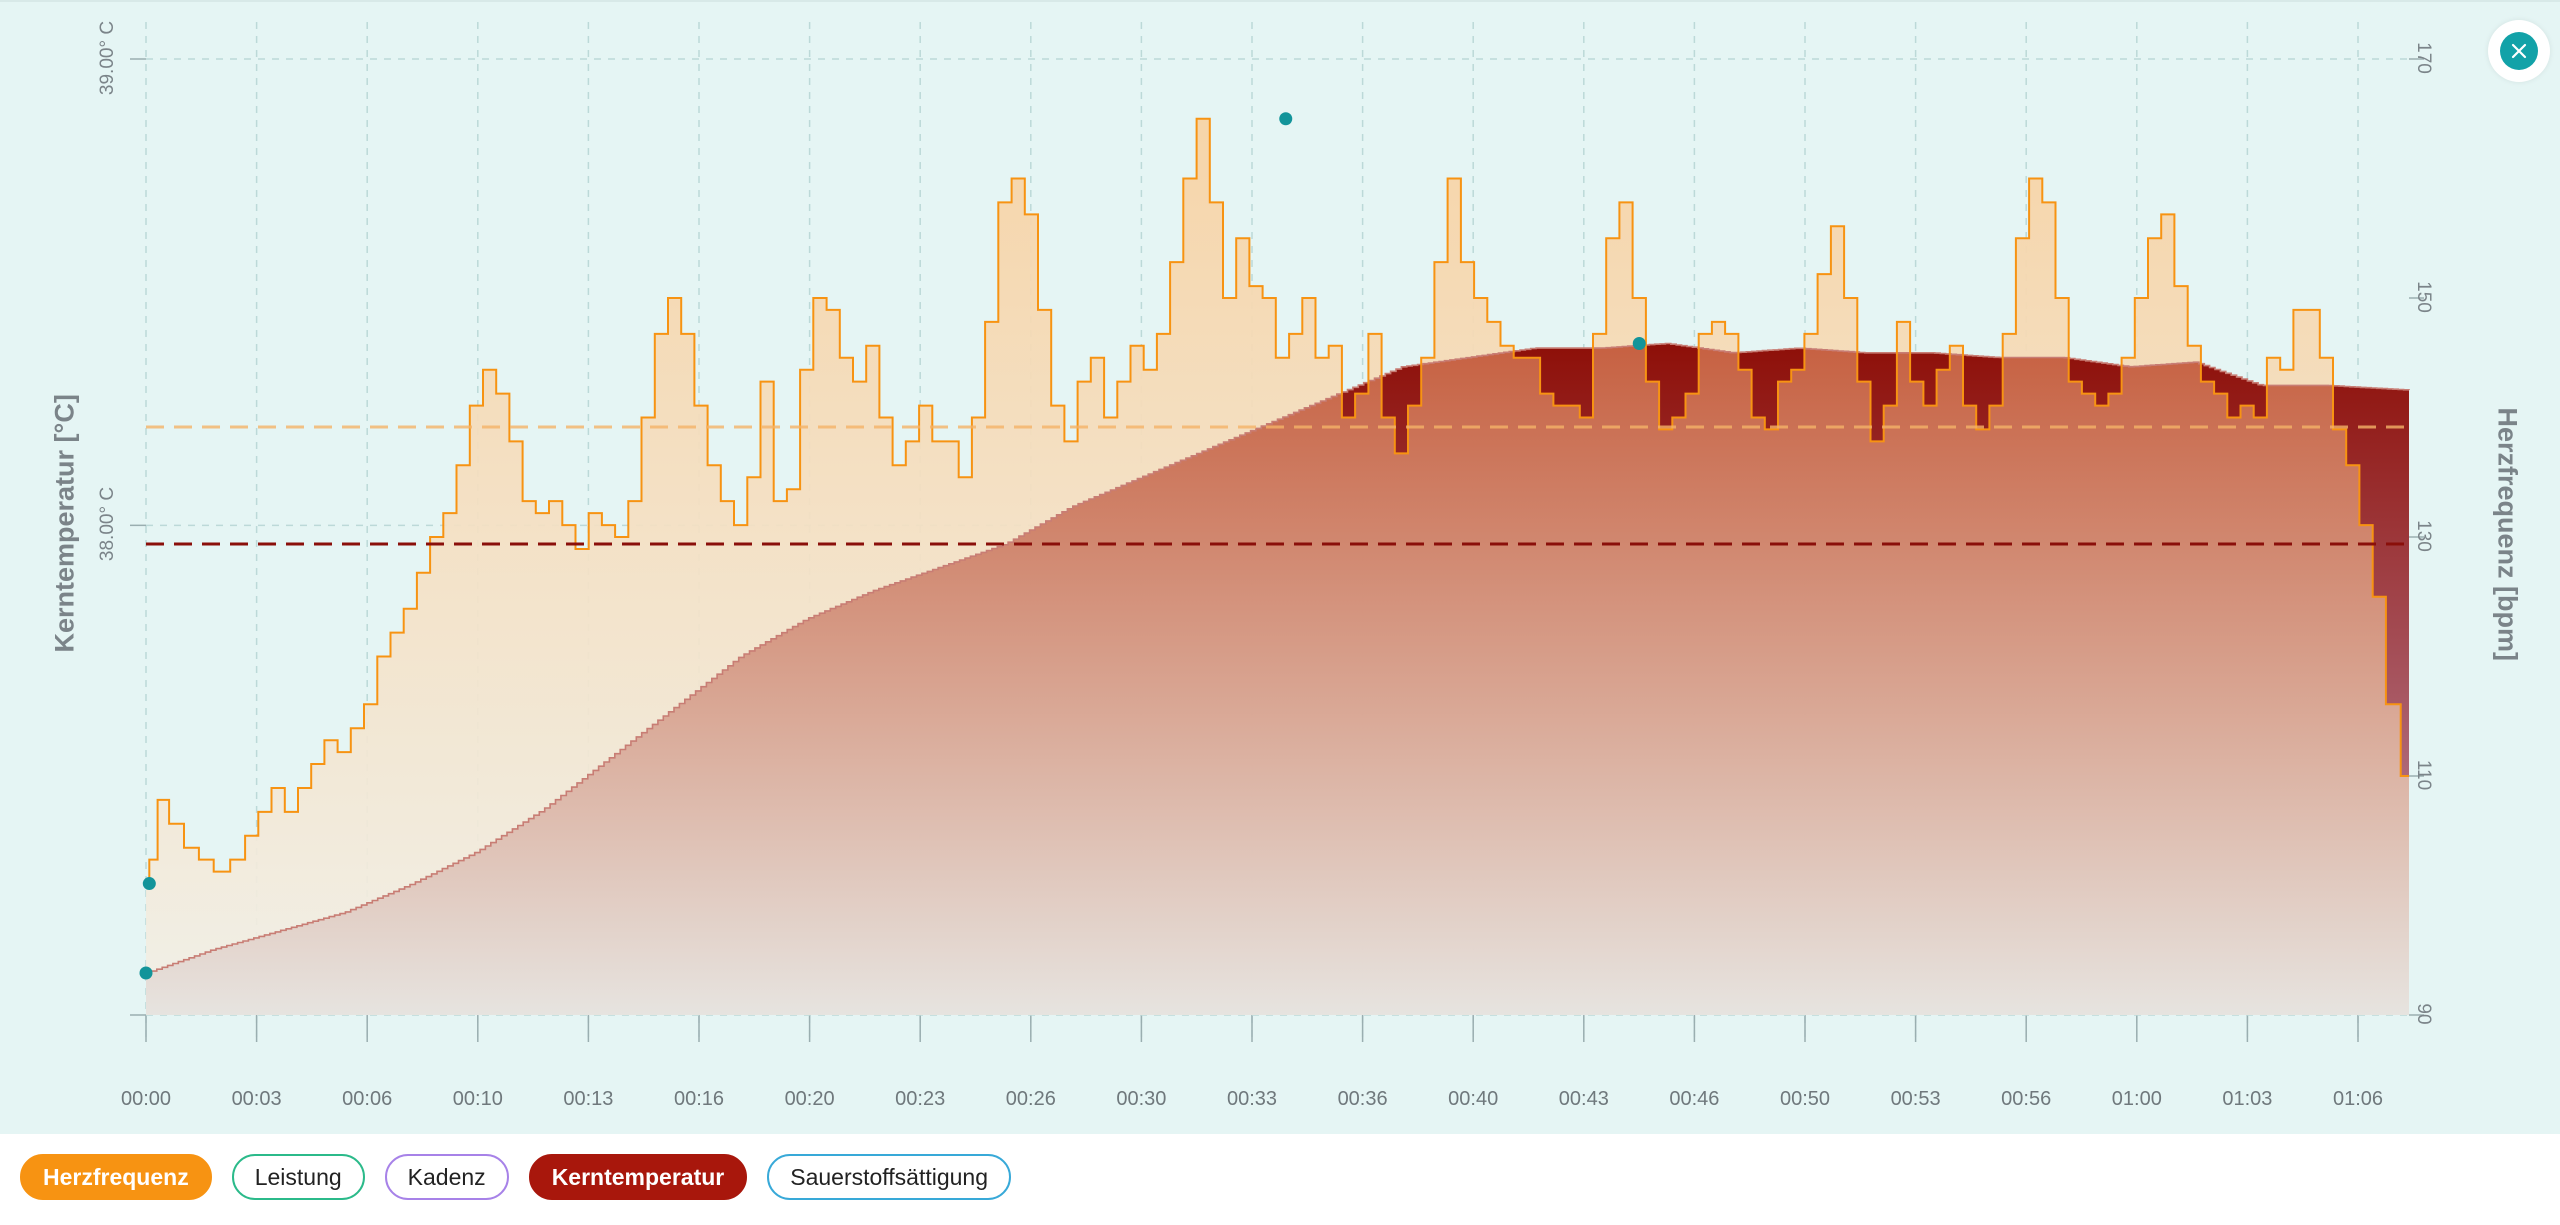 The width and height of the screenshot is (2560, 1225). Describe the element at coordinates (1473, 1099) in the screenshot. I see `x-tick-label: 00:40` at that location.